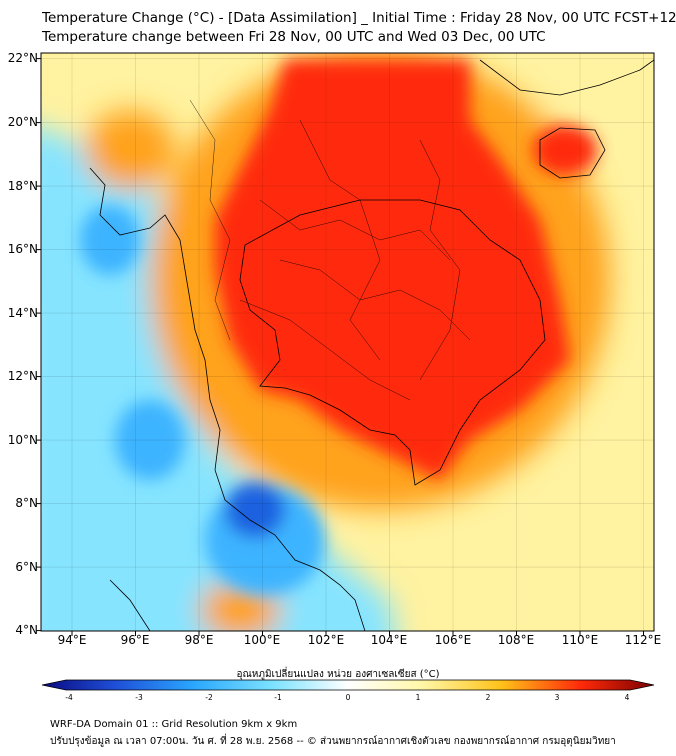  What do you see at coordinates (26, 630) in the screenshot?
I see `lat-label: 4°N` at bounding box center [26, 630].